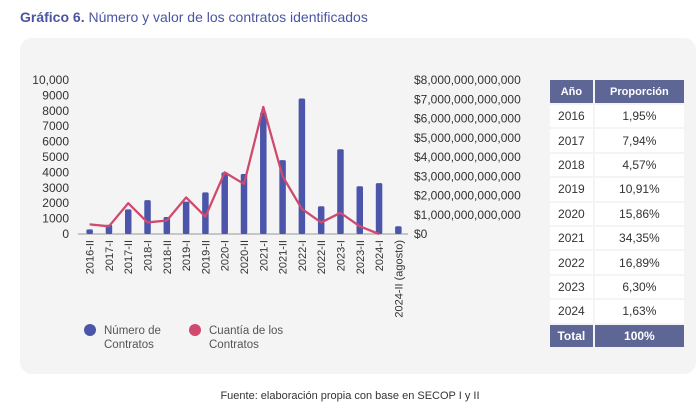 This screenshot has width=700, height=415. I want to click on table-cell-year: 2018, so click(571, 165).